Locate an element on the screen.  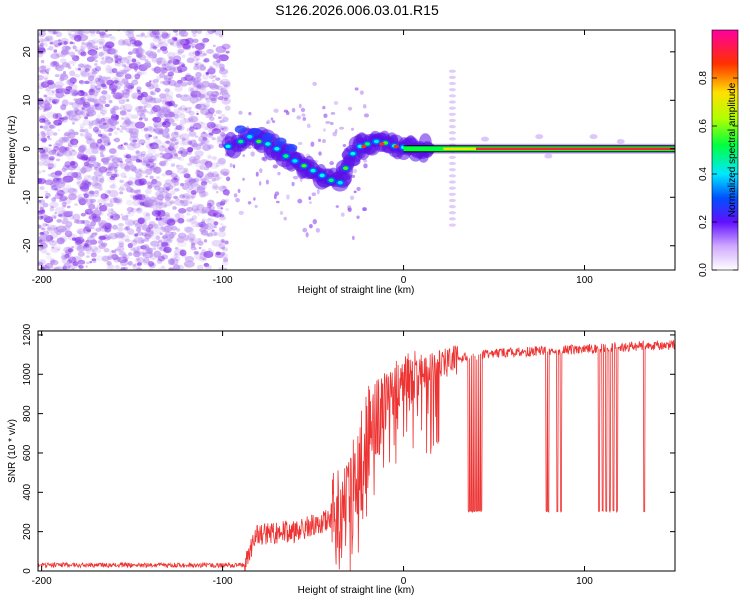
spectrogram-x-label: Height of straight line (km) is located at coordinates (356, 290).